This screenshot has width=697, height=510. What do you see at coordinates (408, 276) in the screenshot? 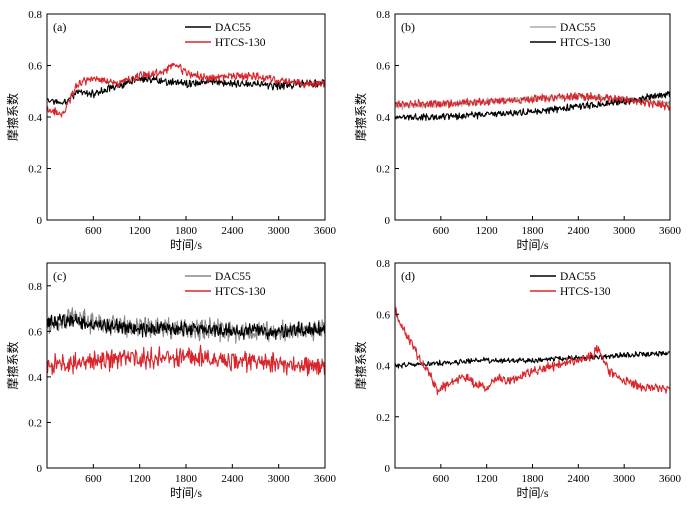
I see `panel-label: (d)` at bounding box center [408, 276].